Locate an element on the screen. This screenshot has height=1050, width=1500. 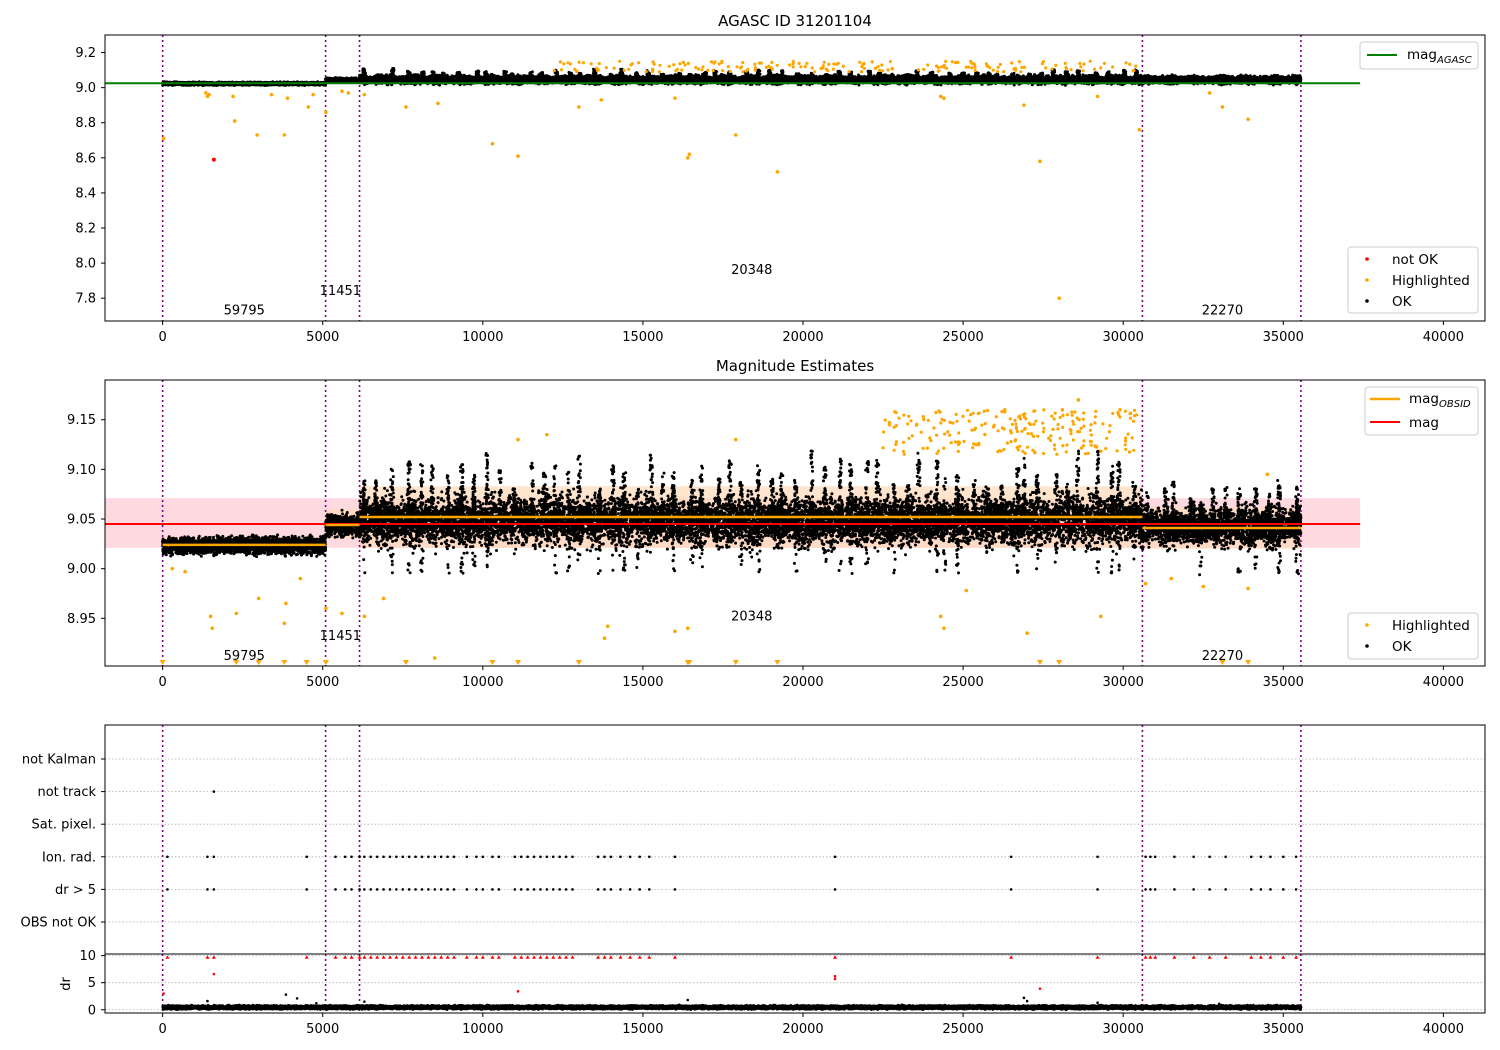
agasc-panel-title: AGASC ID 31201104 is located at coordinates (795, 21).